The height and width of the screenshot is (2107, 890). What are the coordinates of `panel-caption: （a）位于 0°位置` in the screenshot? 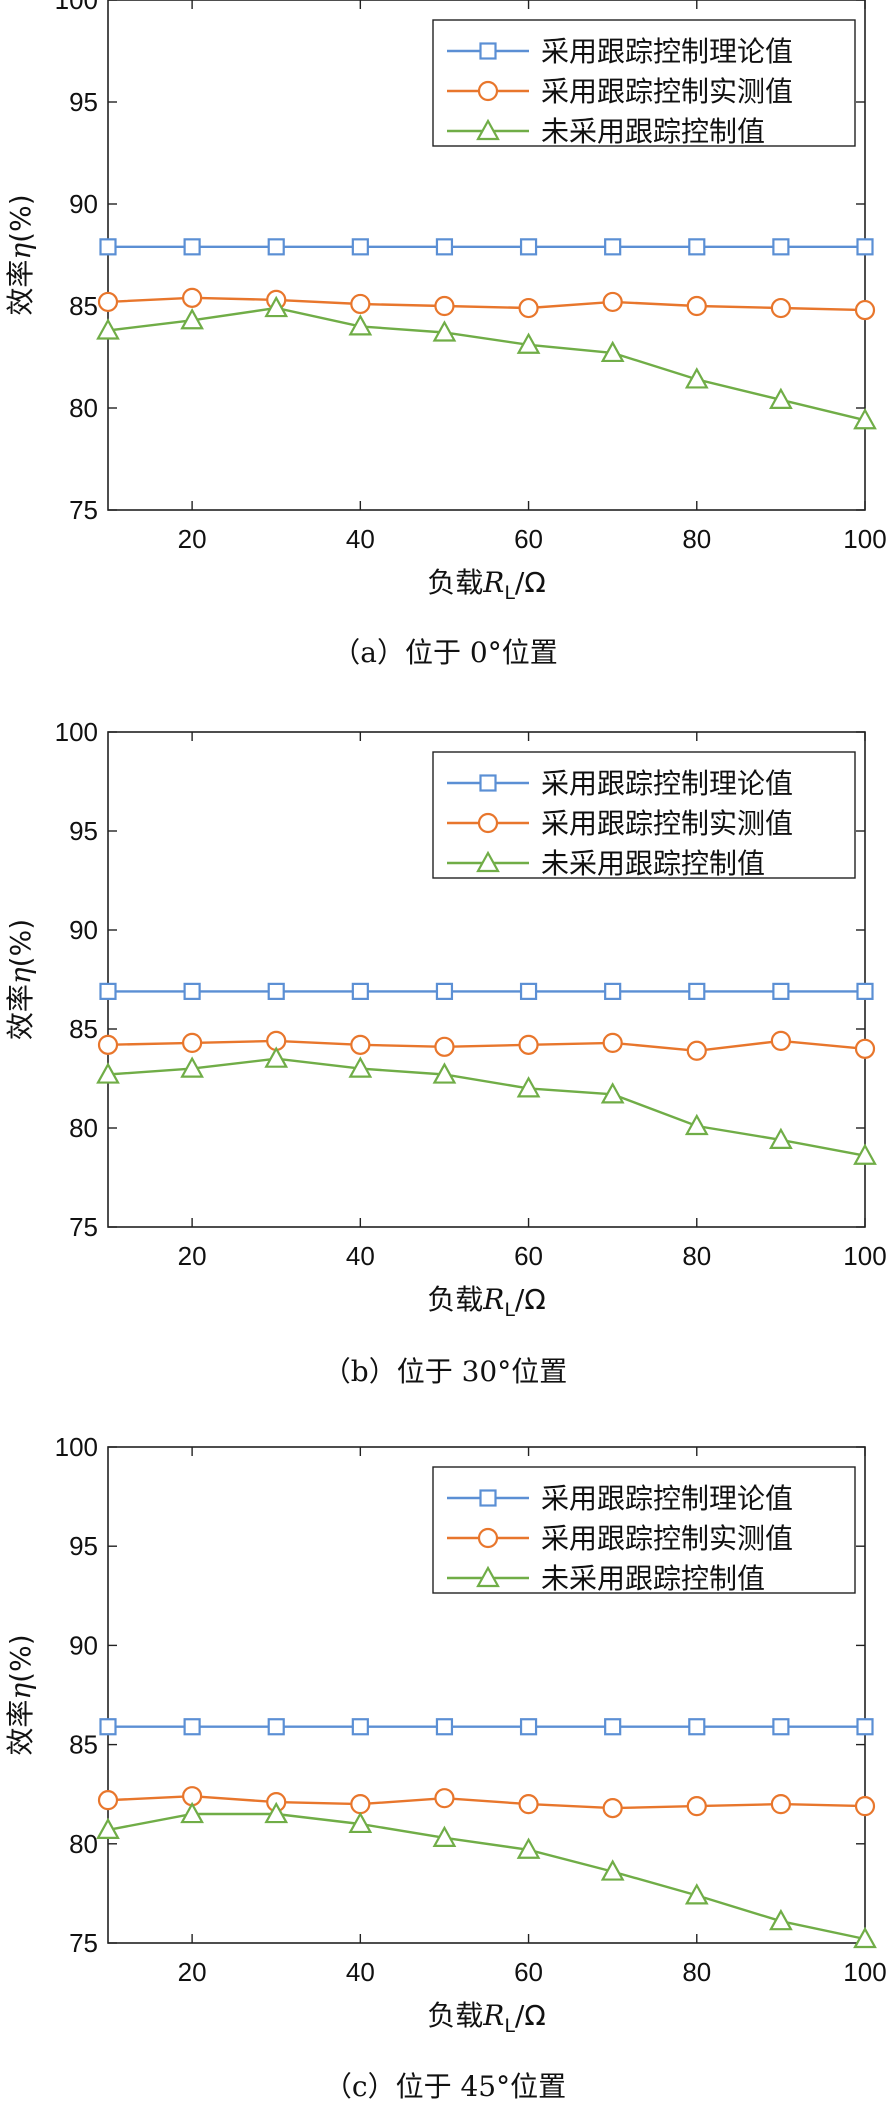 It's located at (444, 652).